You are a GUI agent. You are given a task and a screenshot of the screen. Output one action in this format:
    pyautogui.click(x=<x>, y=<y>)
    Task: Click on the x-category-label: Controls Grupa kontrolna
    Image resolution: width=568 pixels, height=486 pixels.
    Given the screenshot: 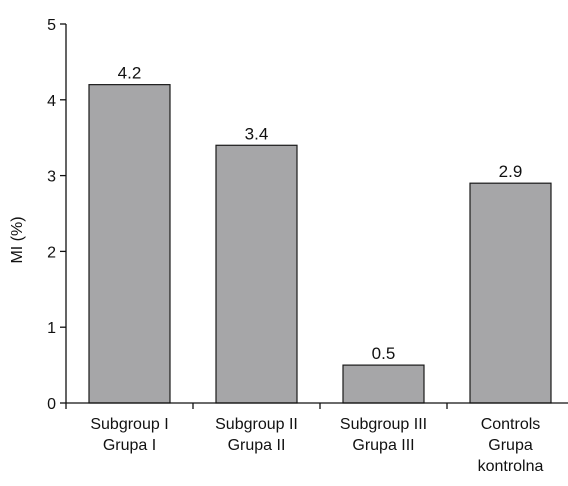 What is the action you would take?
    pyautogui.click(x=511, y=445)
    